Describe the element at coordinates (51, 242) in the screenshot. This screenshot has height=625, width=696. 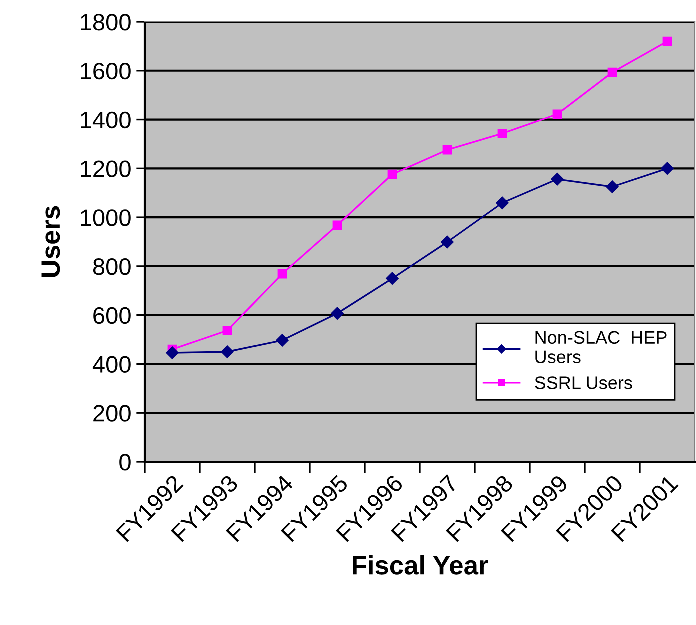
I see `y-axis-title: Users` at that location.